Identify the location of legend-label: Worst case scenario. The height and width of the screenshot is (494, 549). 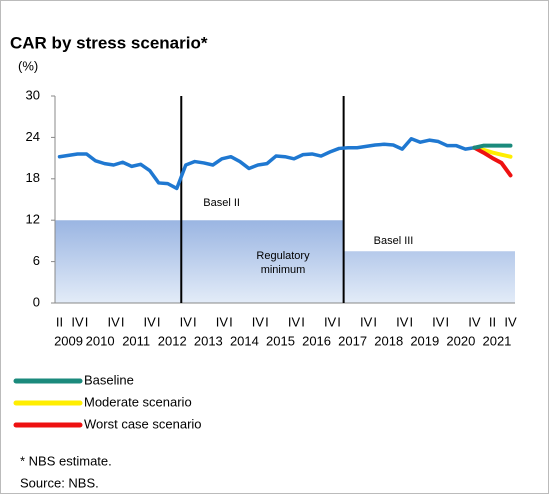
(143, 423).